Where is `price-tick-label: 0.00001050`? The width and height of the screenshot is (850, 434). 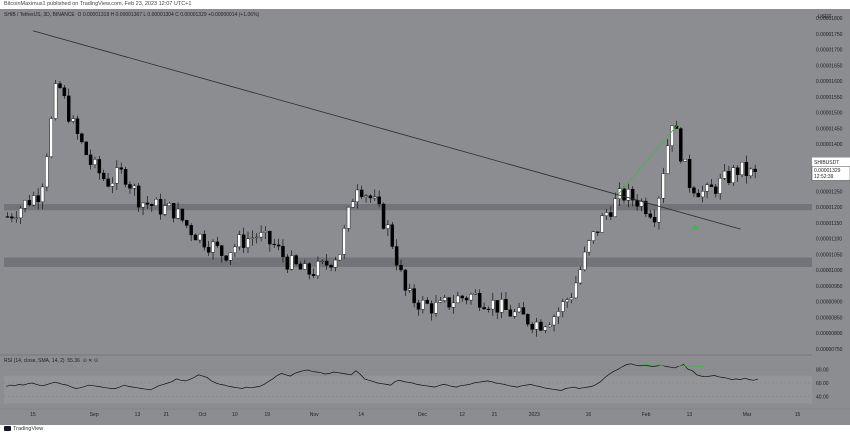
price-tick-label: 0.00001050 is located at coordinates (829, 255).